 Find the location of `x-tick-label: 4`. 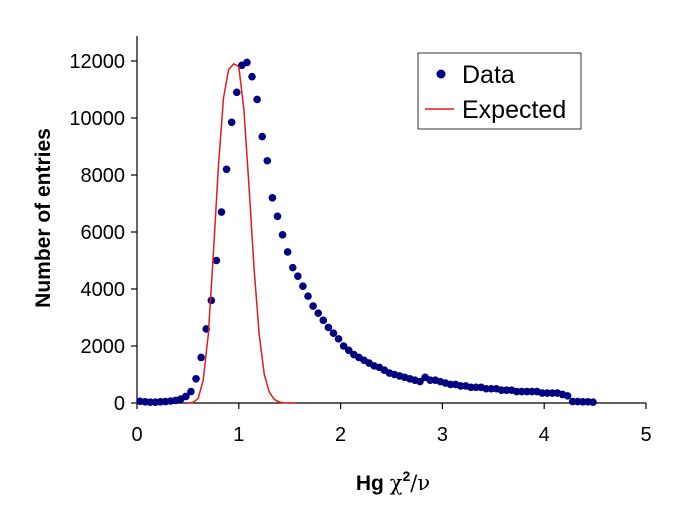

x-tick-label: 4 is located at coordinates (544, 435).